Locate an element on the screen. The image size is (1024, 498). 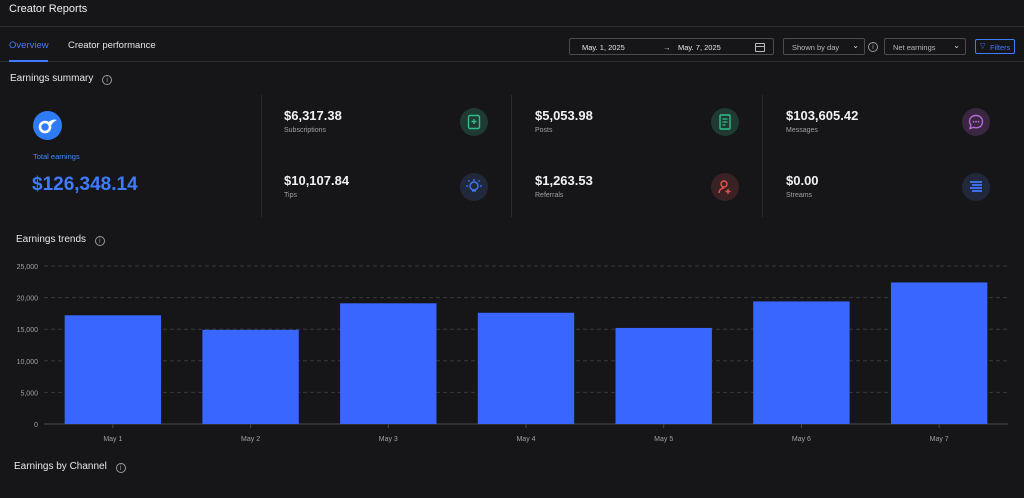
tab-overview: Overview is located at coordinates (29, 45).